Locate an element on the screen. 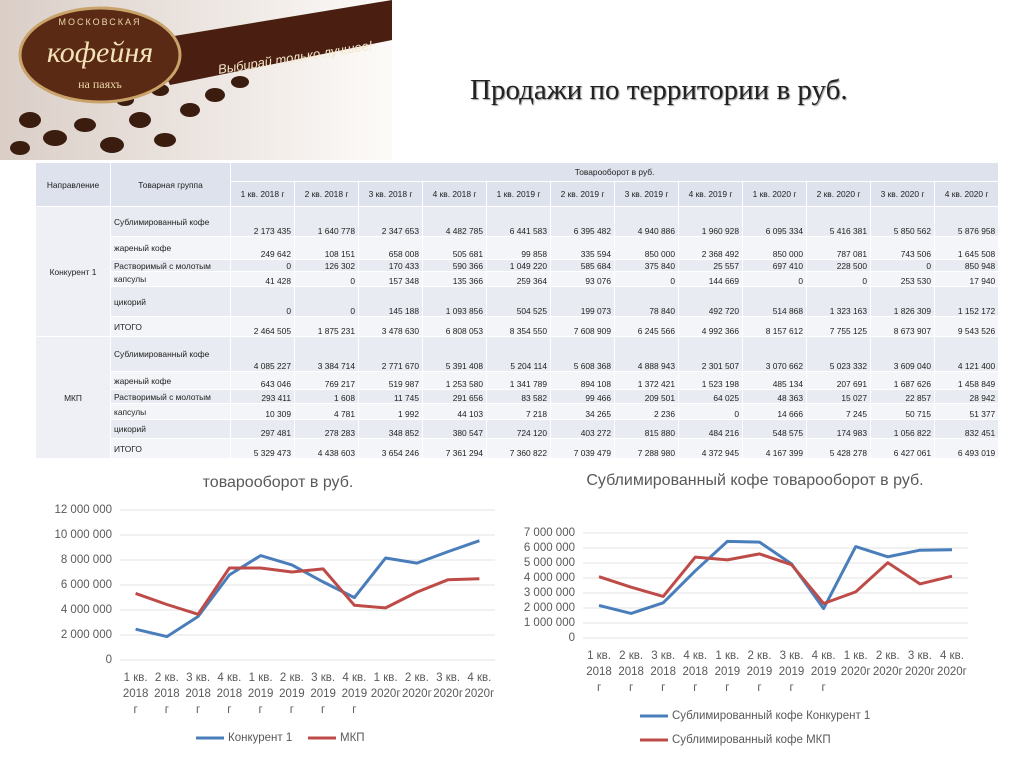  product-cell: капсулы is located at coordinates (170, 411).